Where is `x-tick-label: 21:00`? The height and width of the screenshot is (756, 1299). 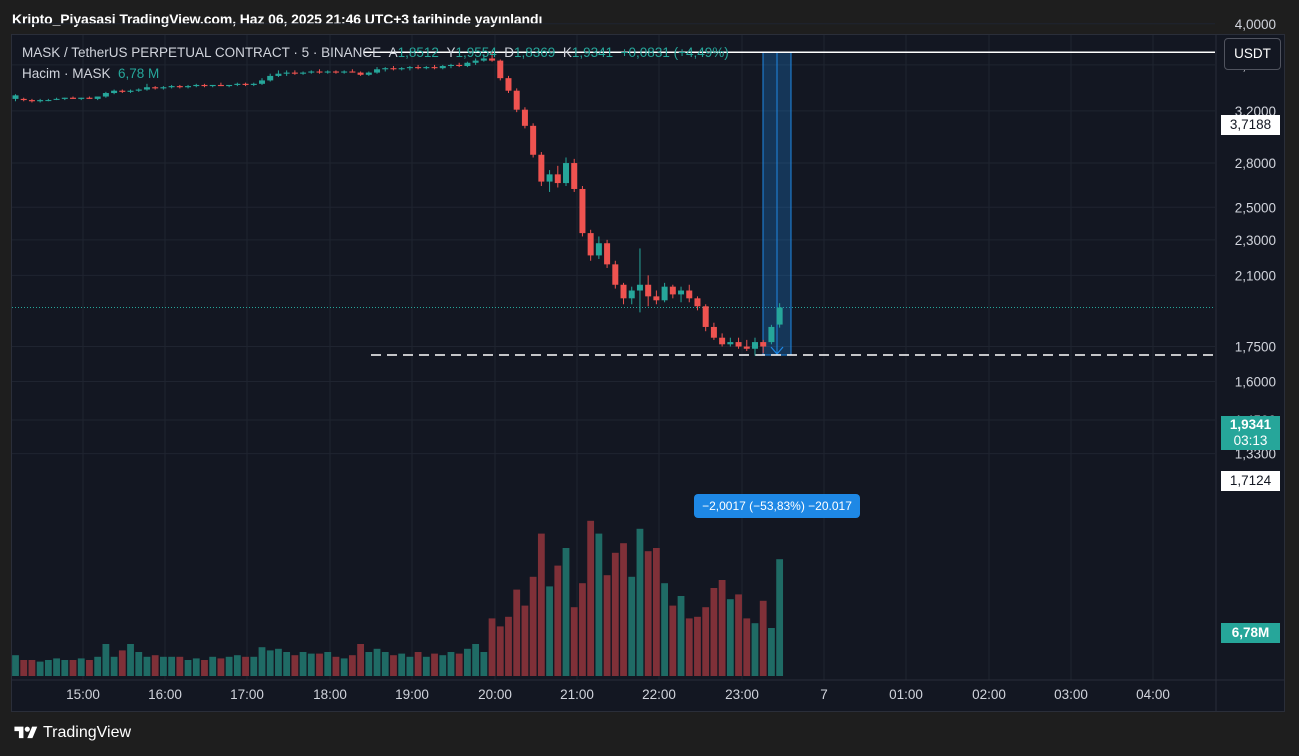
x-tick-label: 21:00 is located at coordinates (577, 694).